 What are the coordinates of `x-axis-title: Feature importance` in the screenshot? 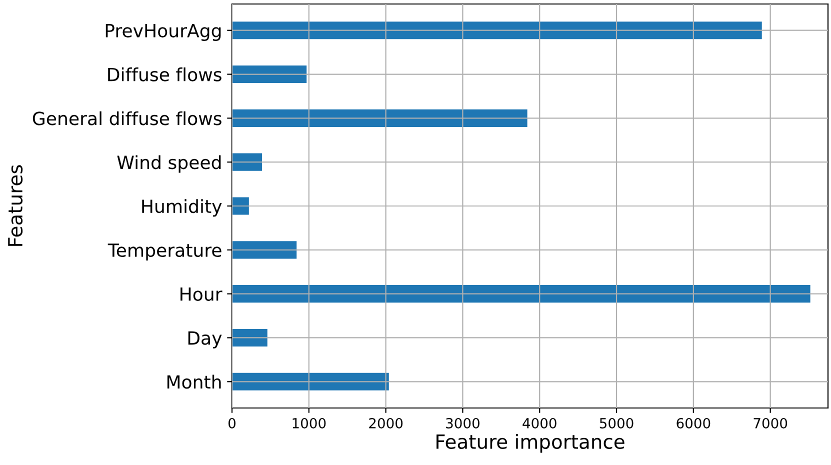 It's located at (530, 443).